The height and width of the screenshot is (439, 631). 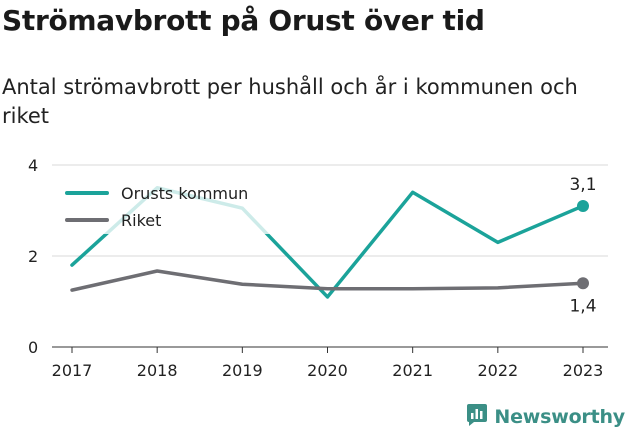 What do you see at coordinates (497, 370) in the screenshot?
I see `x-tick-label: 2022` at bounding box center [497, 370].